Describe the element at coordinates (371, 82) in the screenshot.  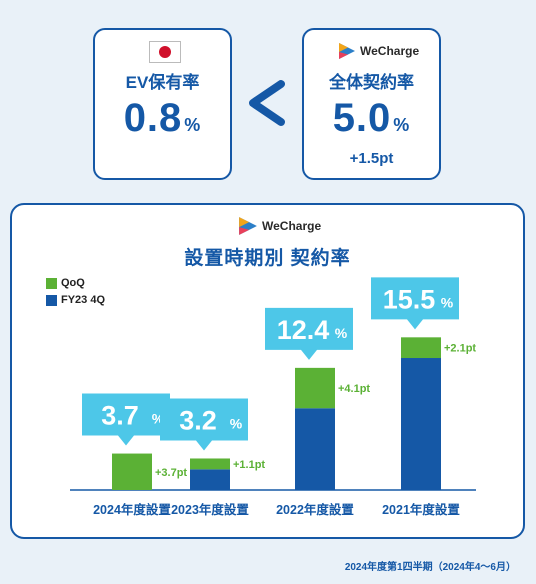
I see `contract-rate-label: 全体契約率` at that location.